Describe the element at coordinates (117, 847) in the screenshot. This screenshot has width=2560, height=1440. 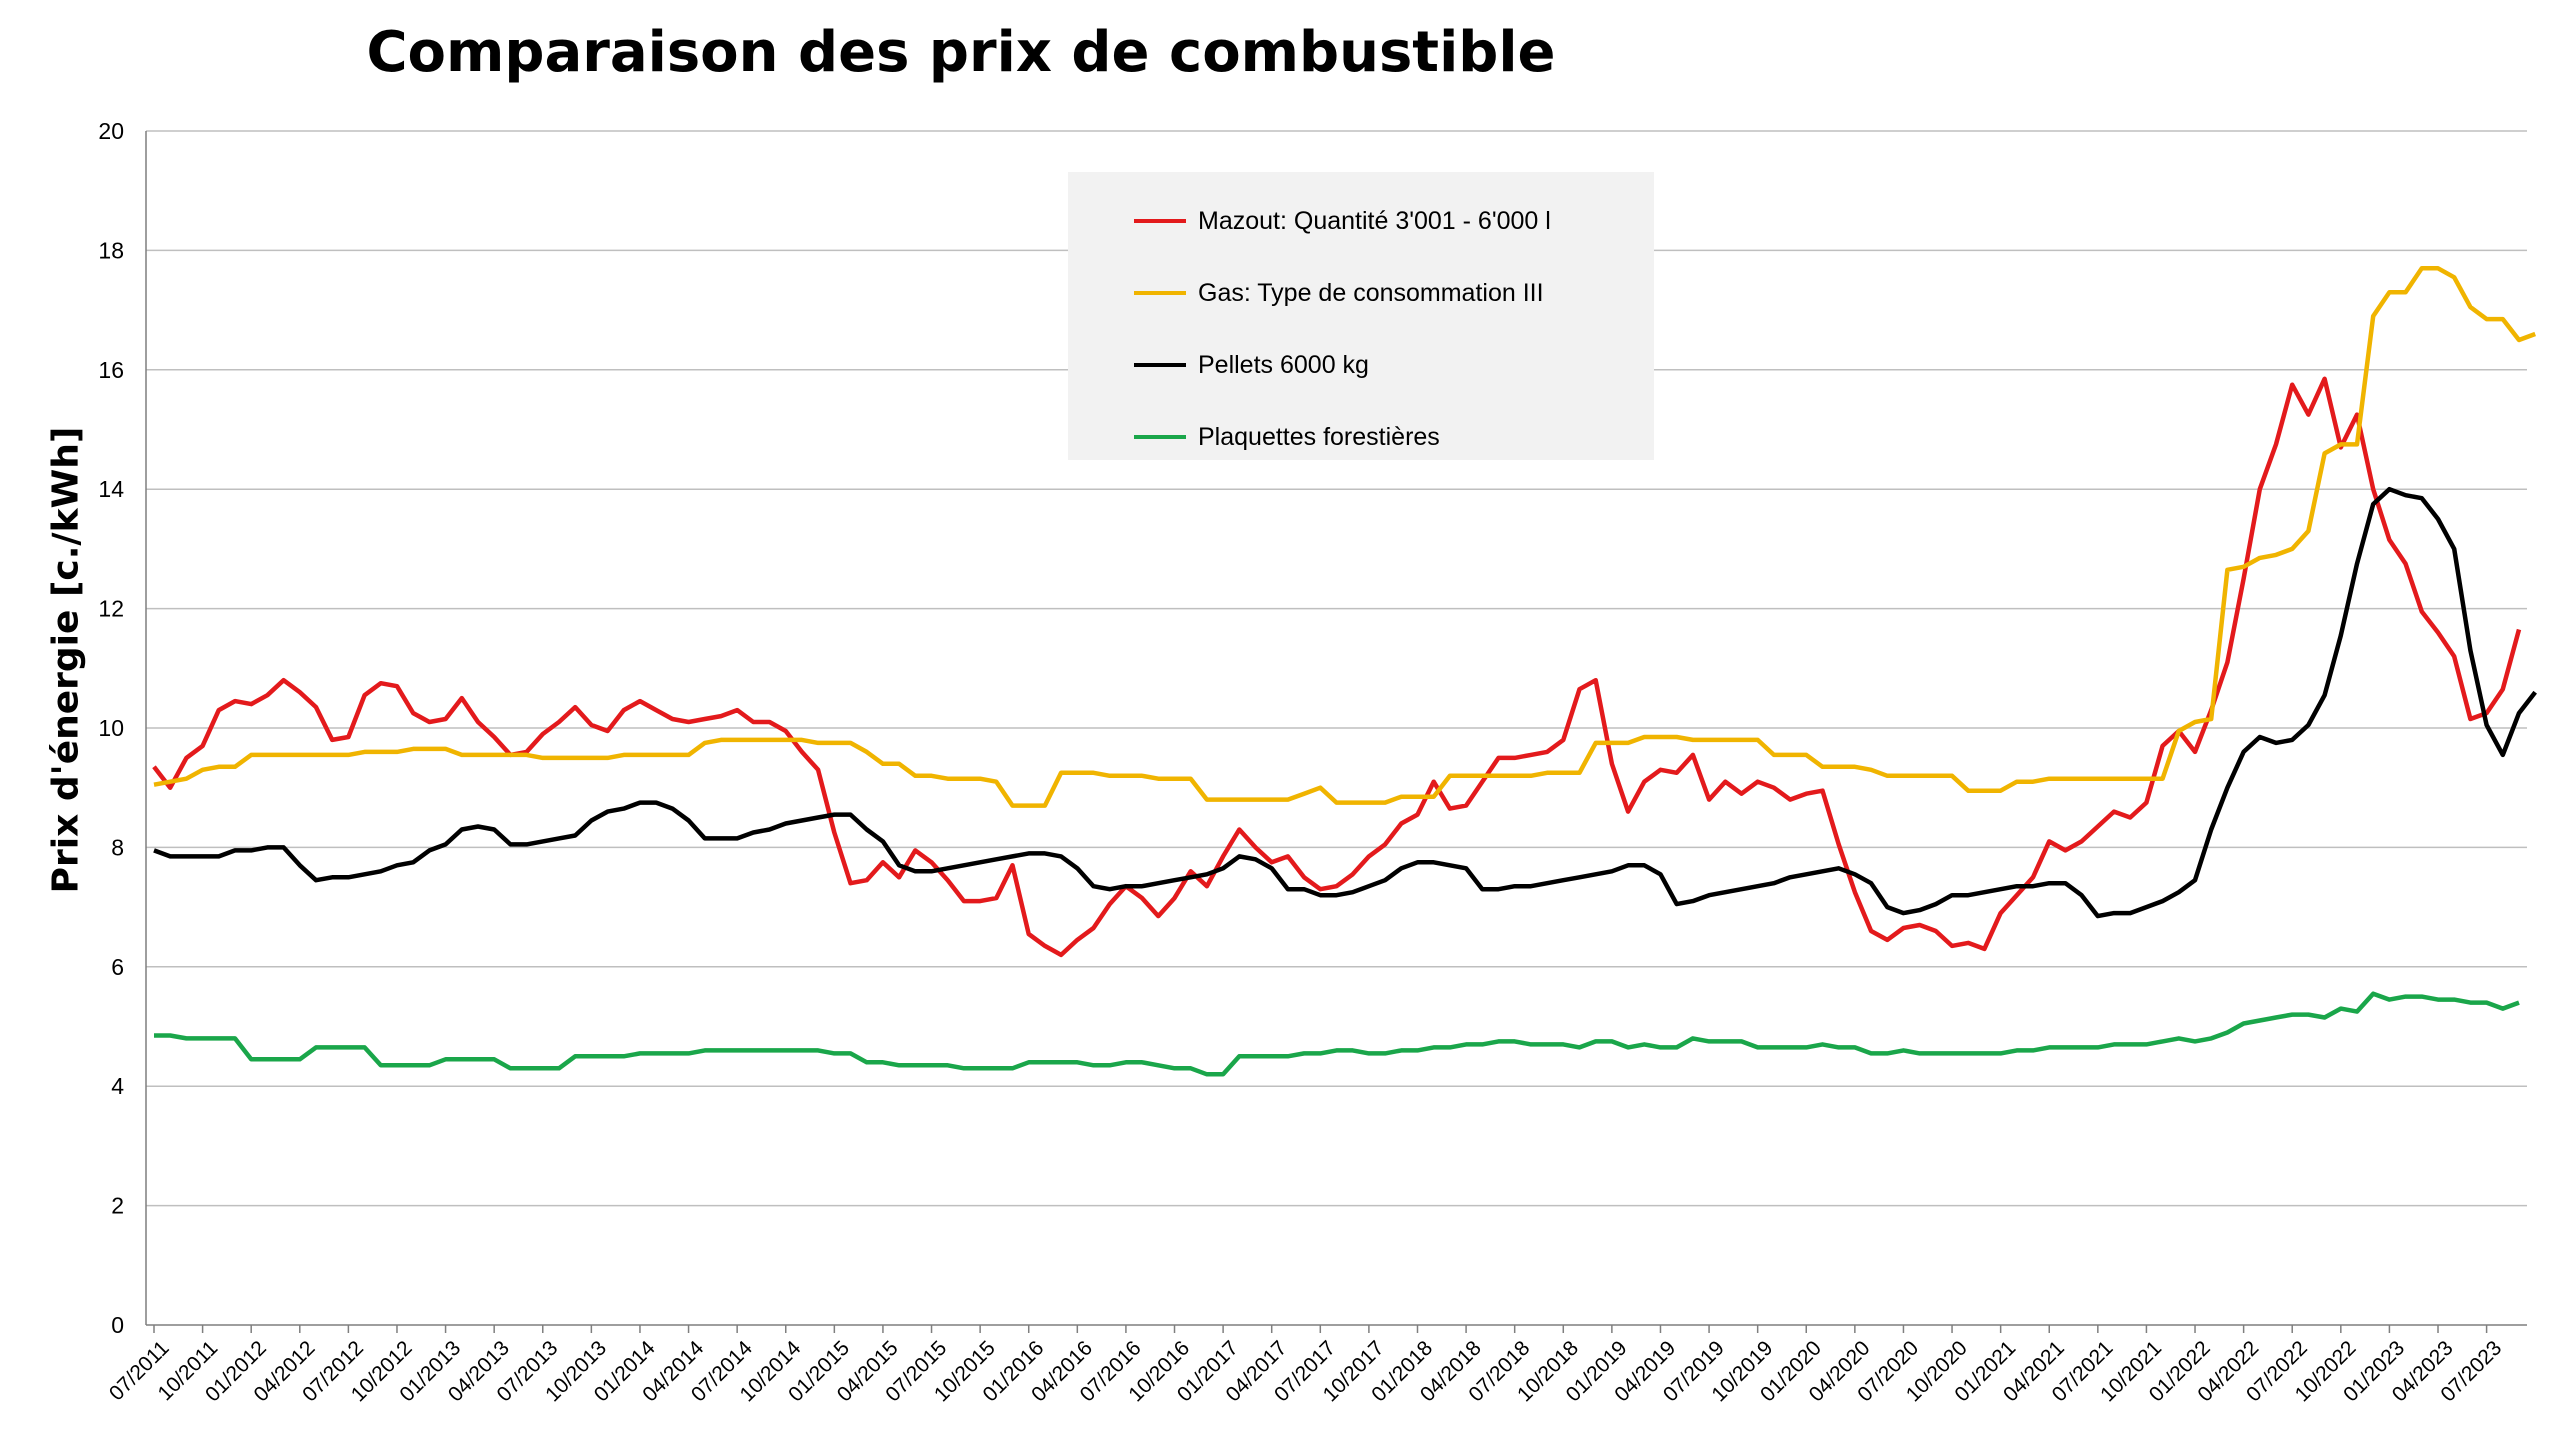
I see `y-tick-label: 8` at that location.